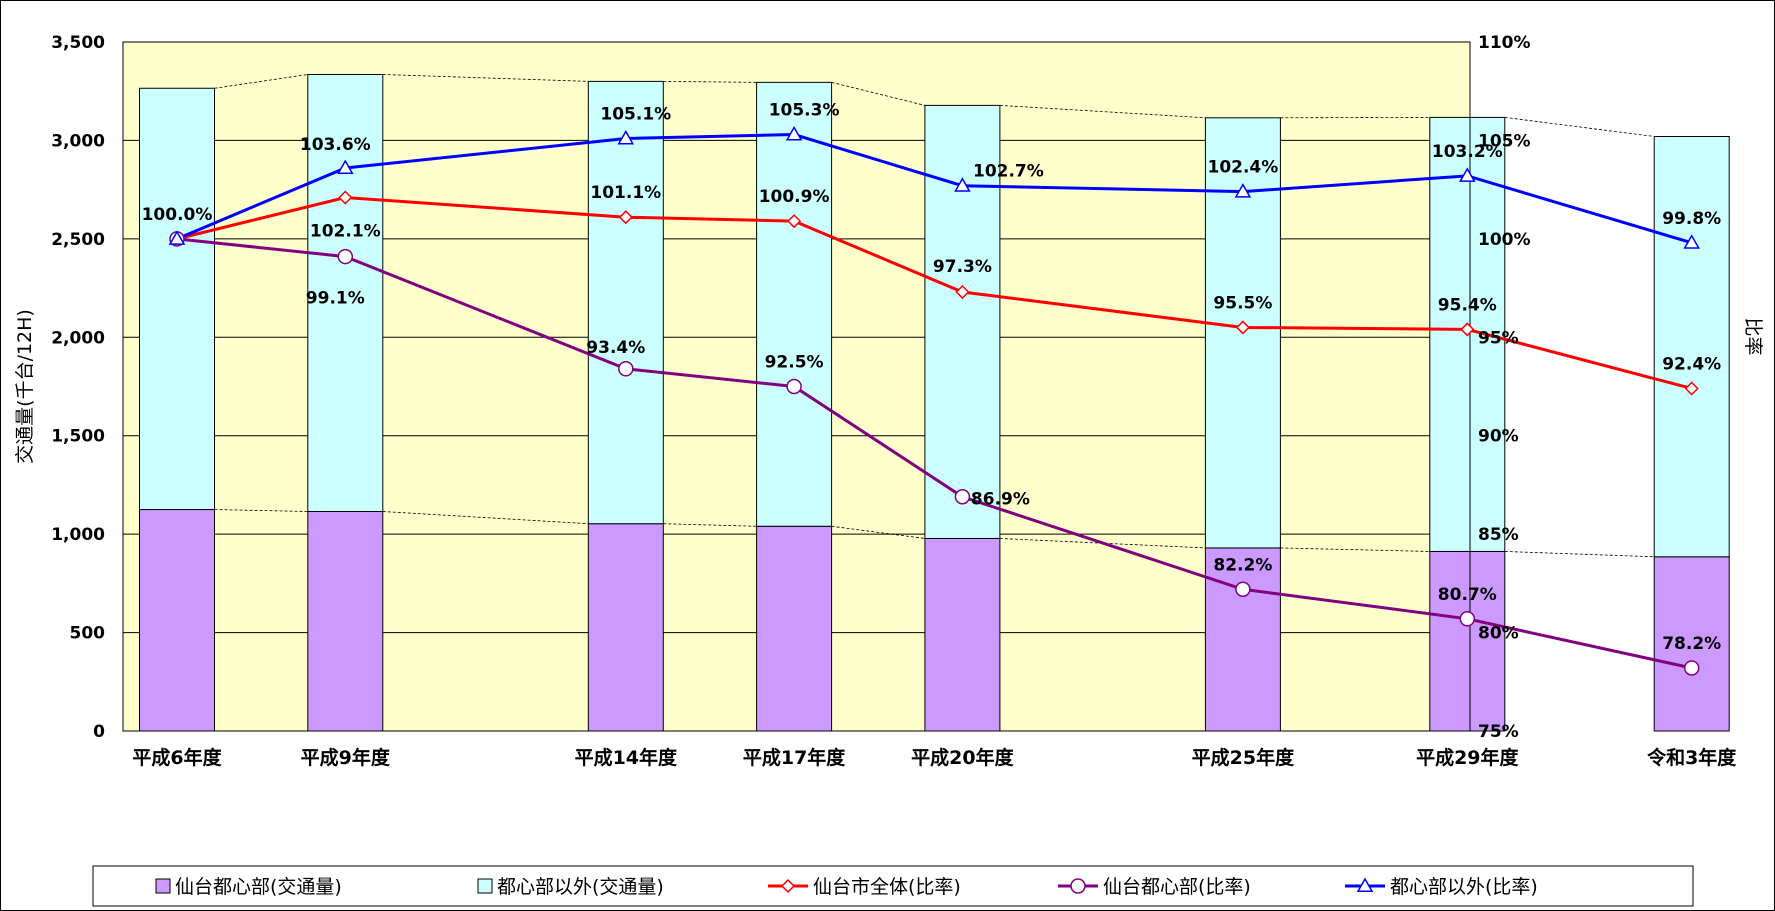 The height and width of the screenshot is (911, 1775). I want to click on data-label: 103.2%, so click(1467, 152).